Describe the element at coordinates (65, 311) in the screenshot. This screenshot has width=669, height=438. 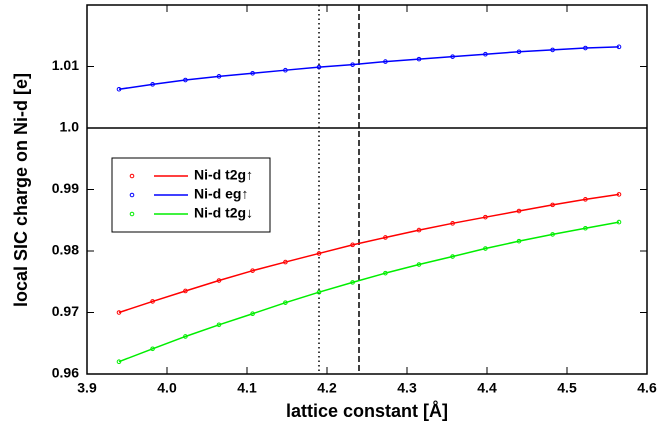
I see `y-tick-label: 0.97` at that location.